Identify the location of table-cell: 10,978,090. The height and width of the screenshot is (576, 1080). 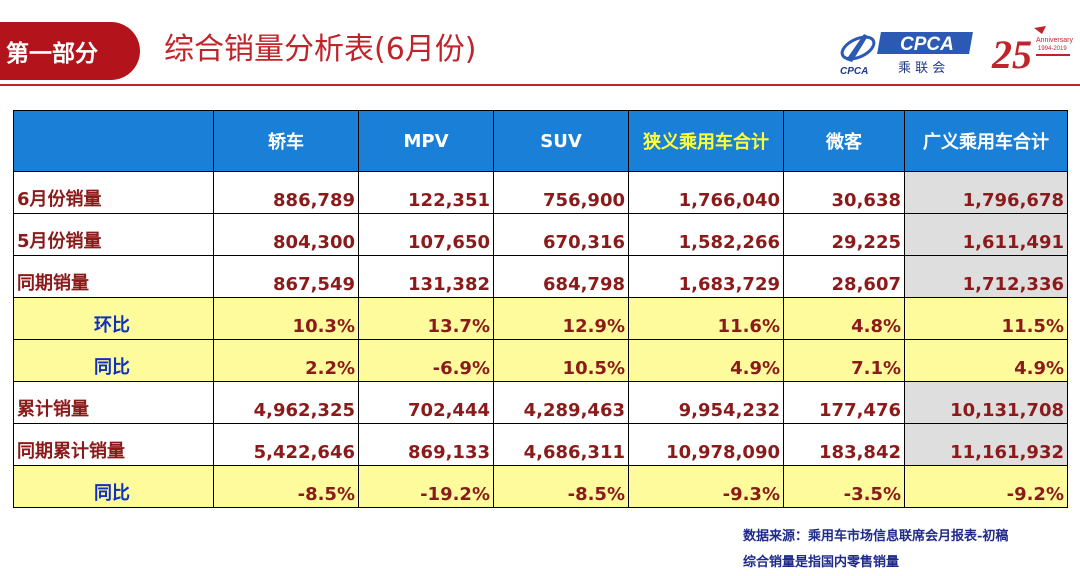
(706, 444).